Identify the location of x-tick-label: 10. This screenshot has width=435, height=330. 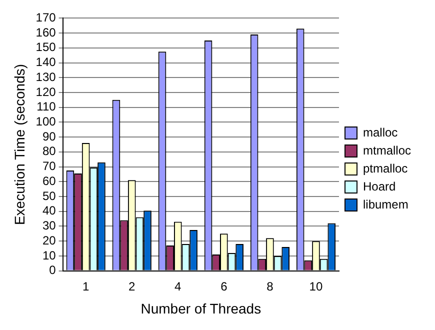
(316, 286).